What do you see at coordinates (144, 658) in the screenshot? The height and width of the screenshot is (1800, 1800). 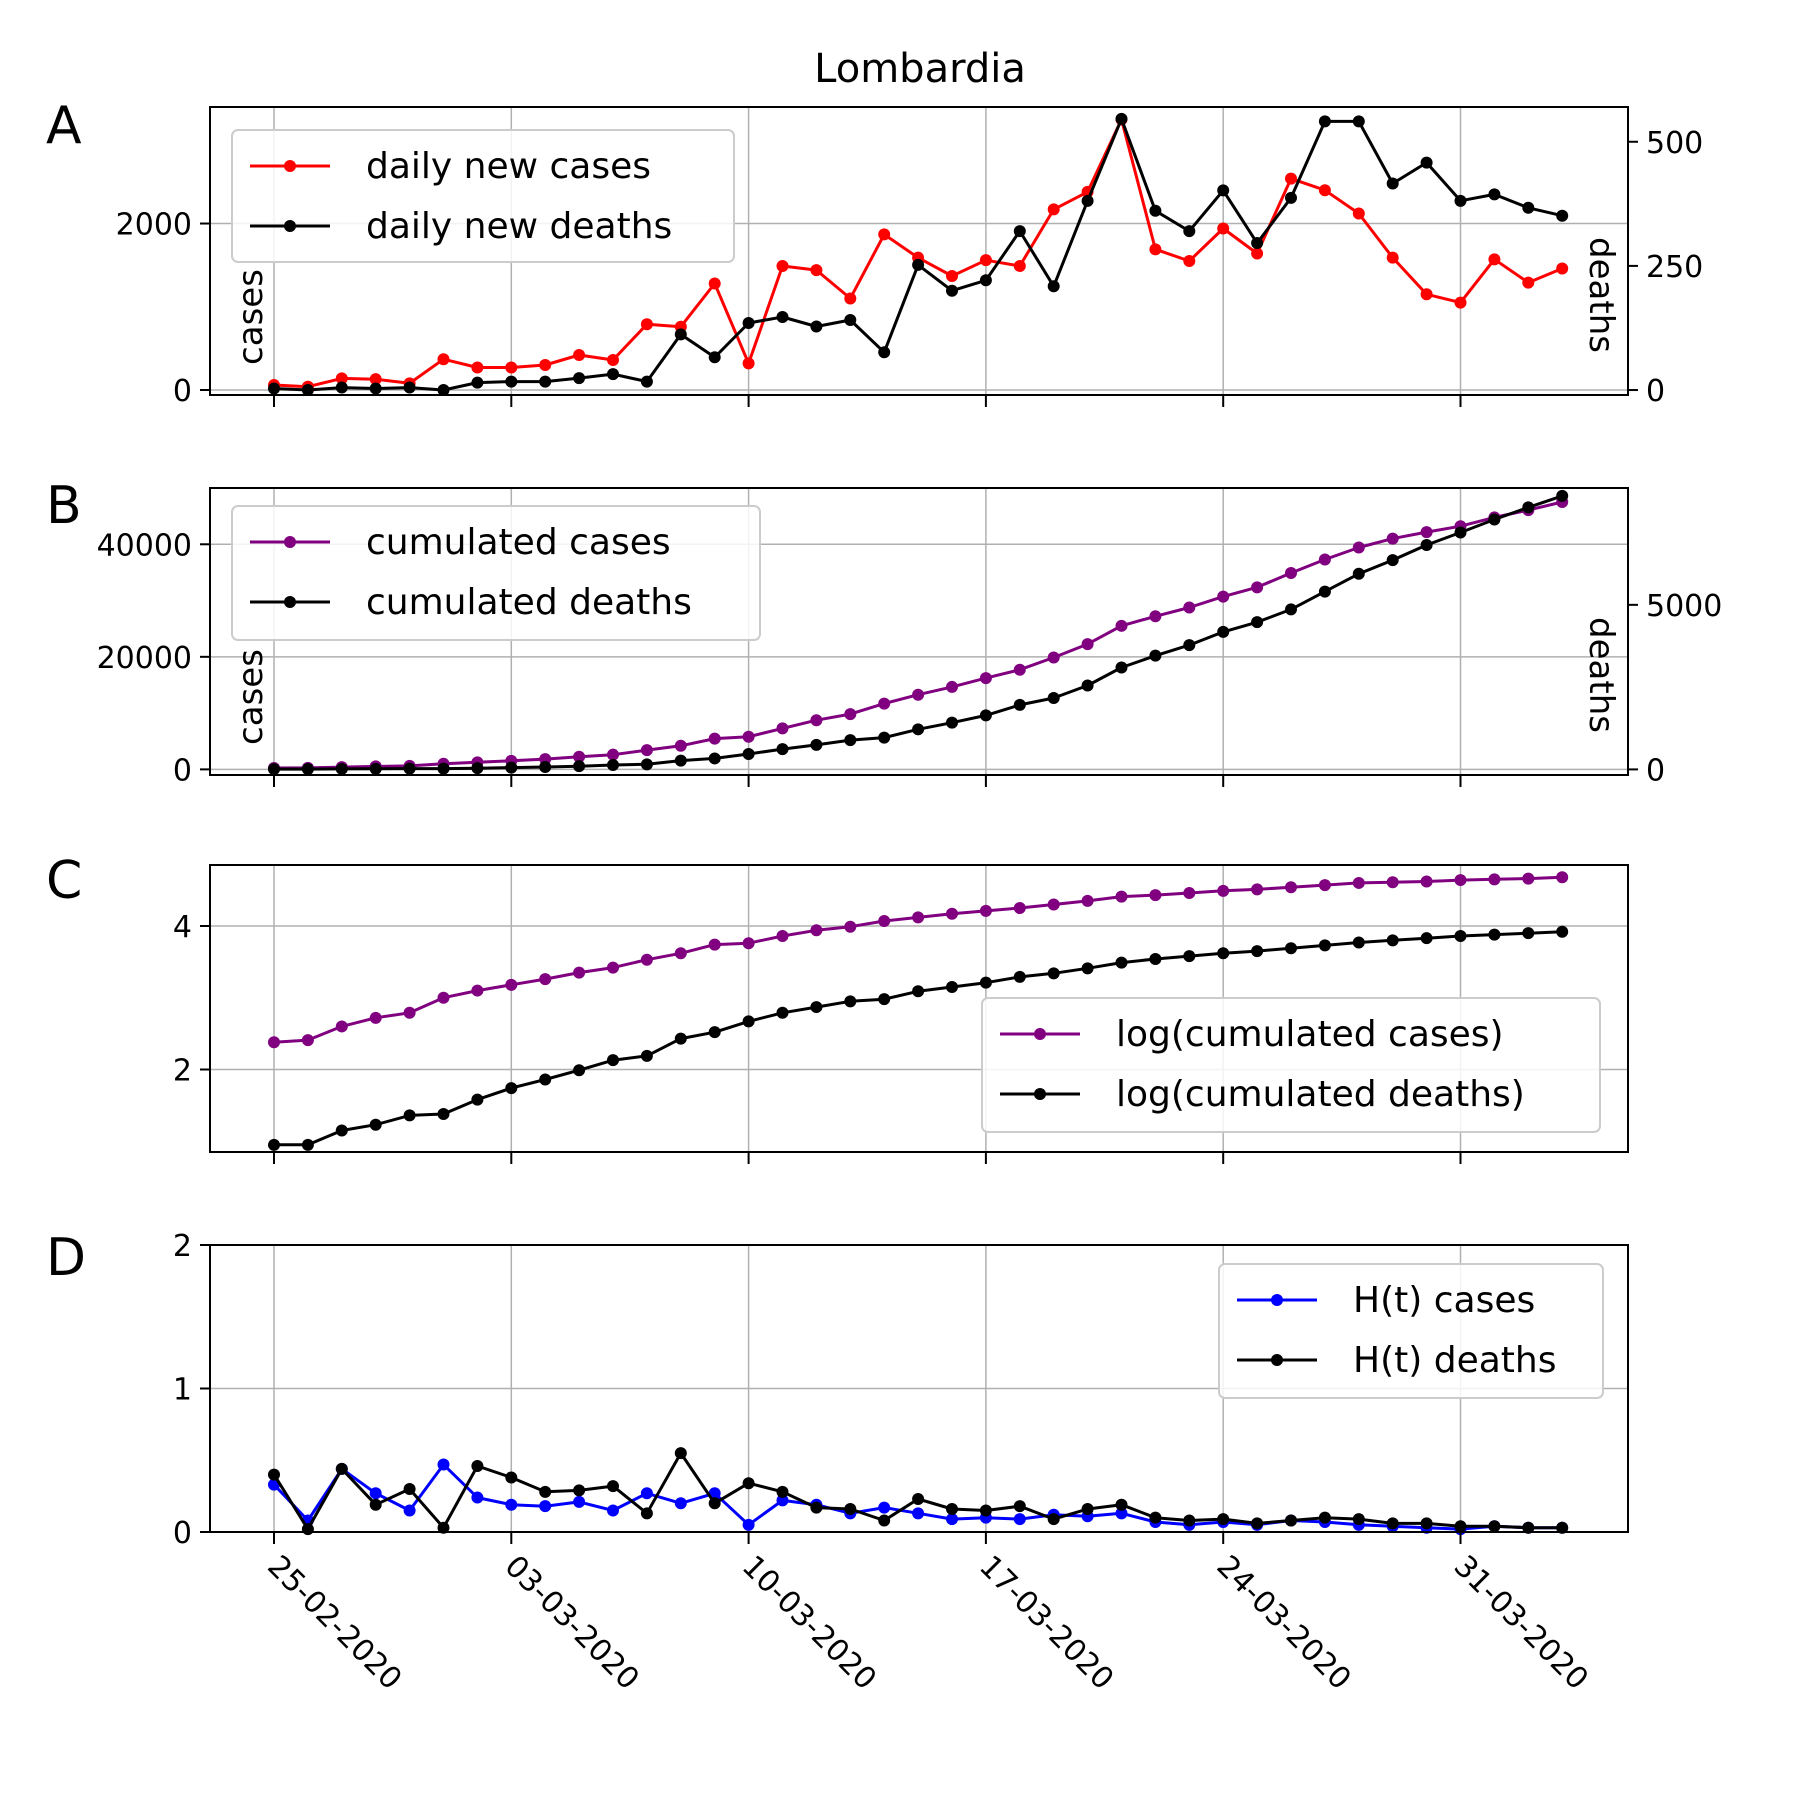 I see `y-tick-label: 20000` at bounding box center [144, 658].